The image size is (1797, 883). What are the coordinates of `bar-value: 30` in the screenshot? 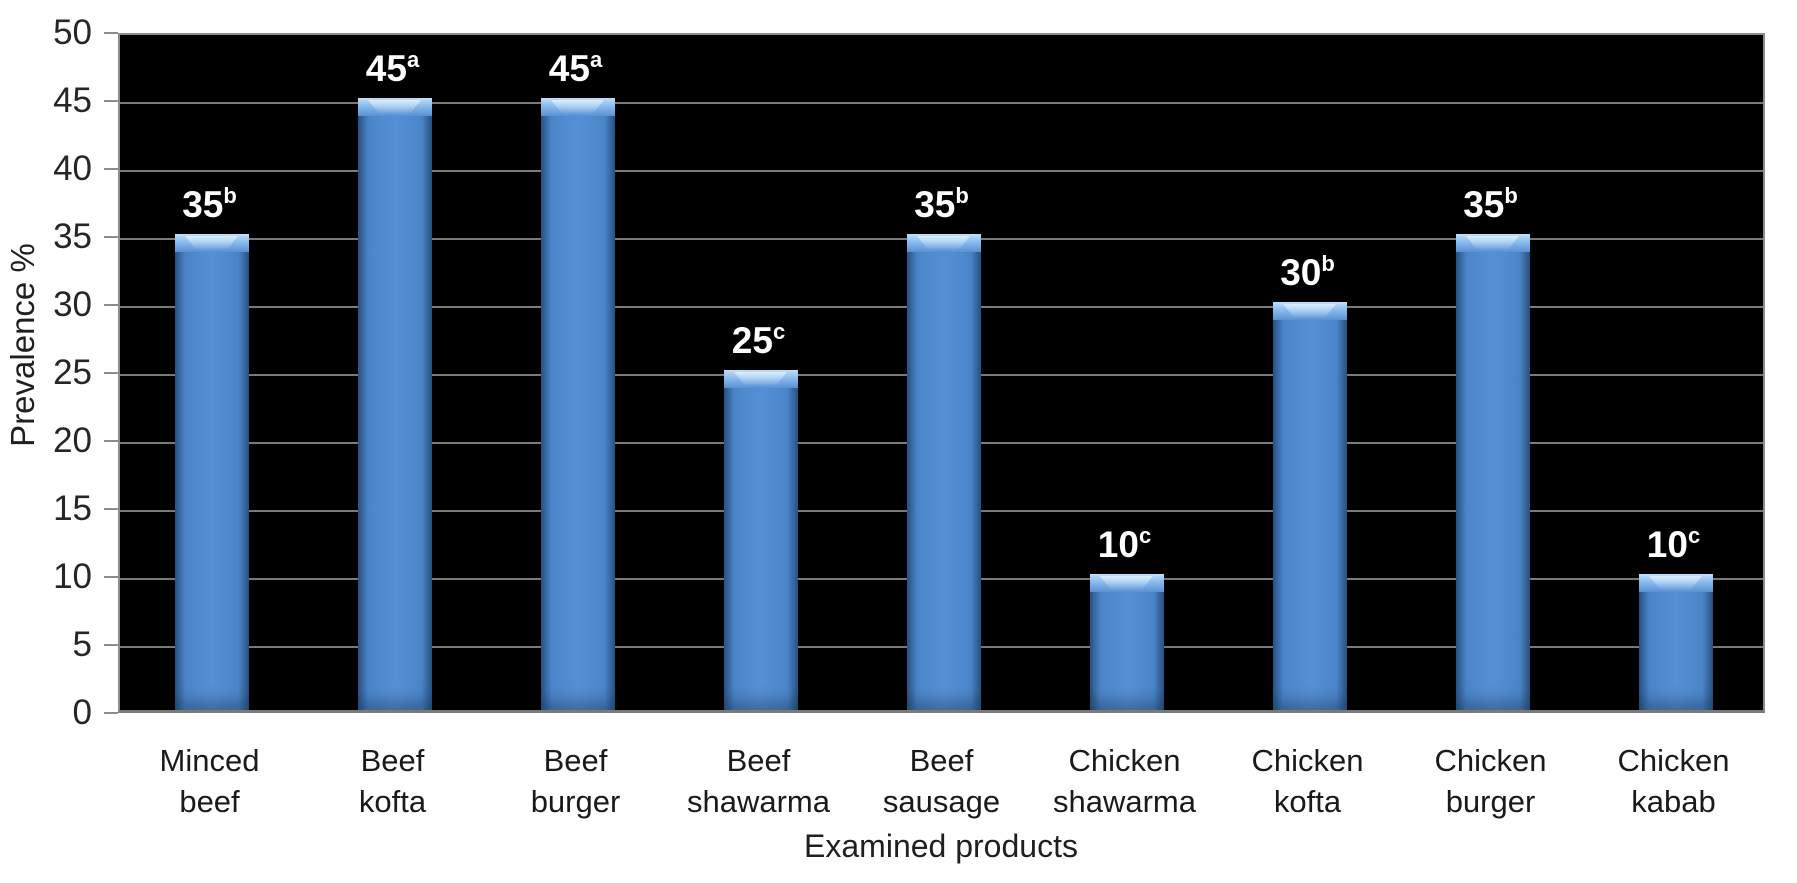 It's located at (1301, 272).